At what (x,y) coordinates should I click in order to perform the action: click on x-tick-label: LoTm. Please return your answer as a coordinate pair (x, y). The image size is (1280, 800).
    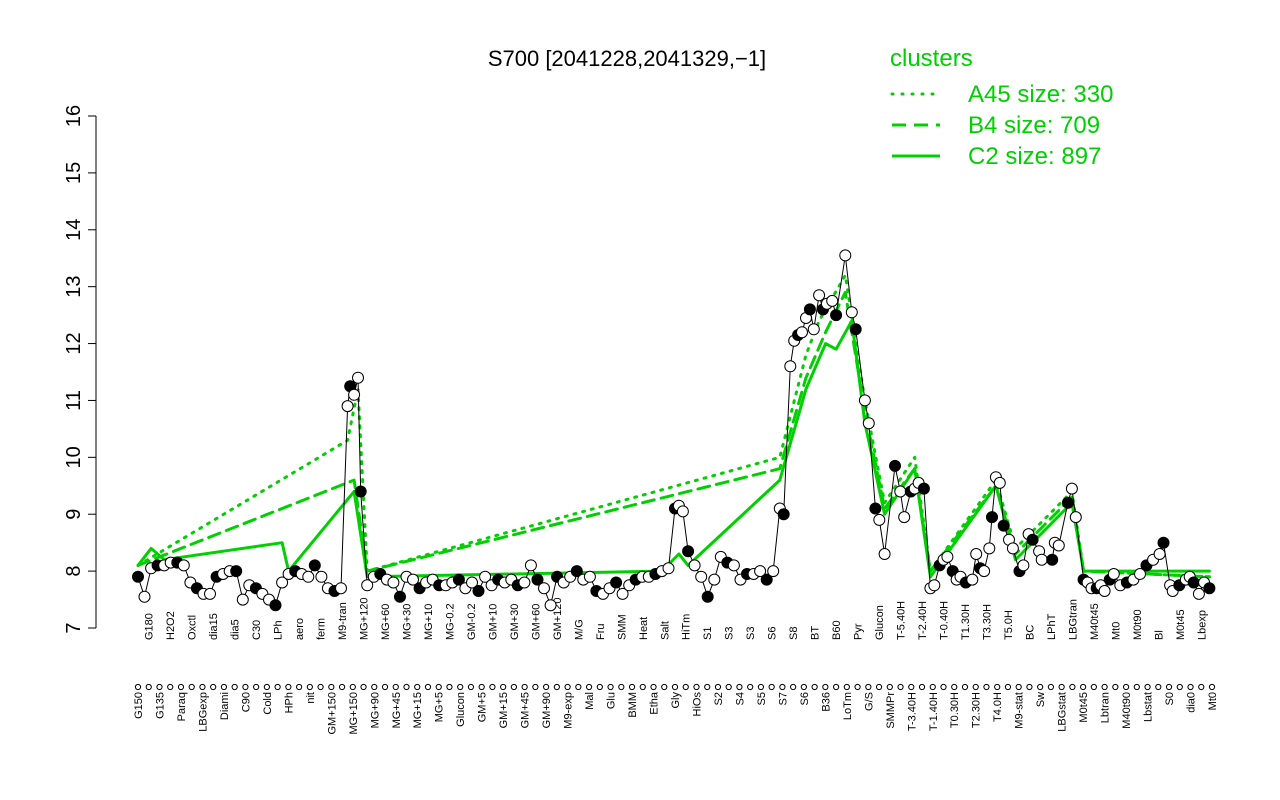
    Looking at the image, I should click on (848, 706).